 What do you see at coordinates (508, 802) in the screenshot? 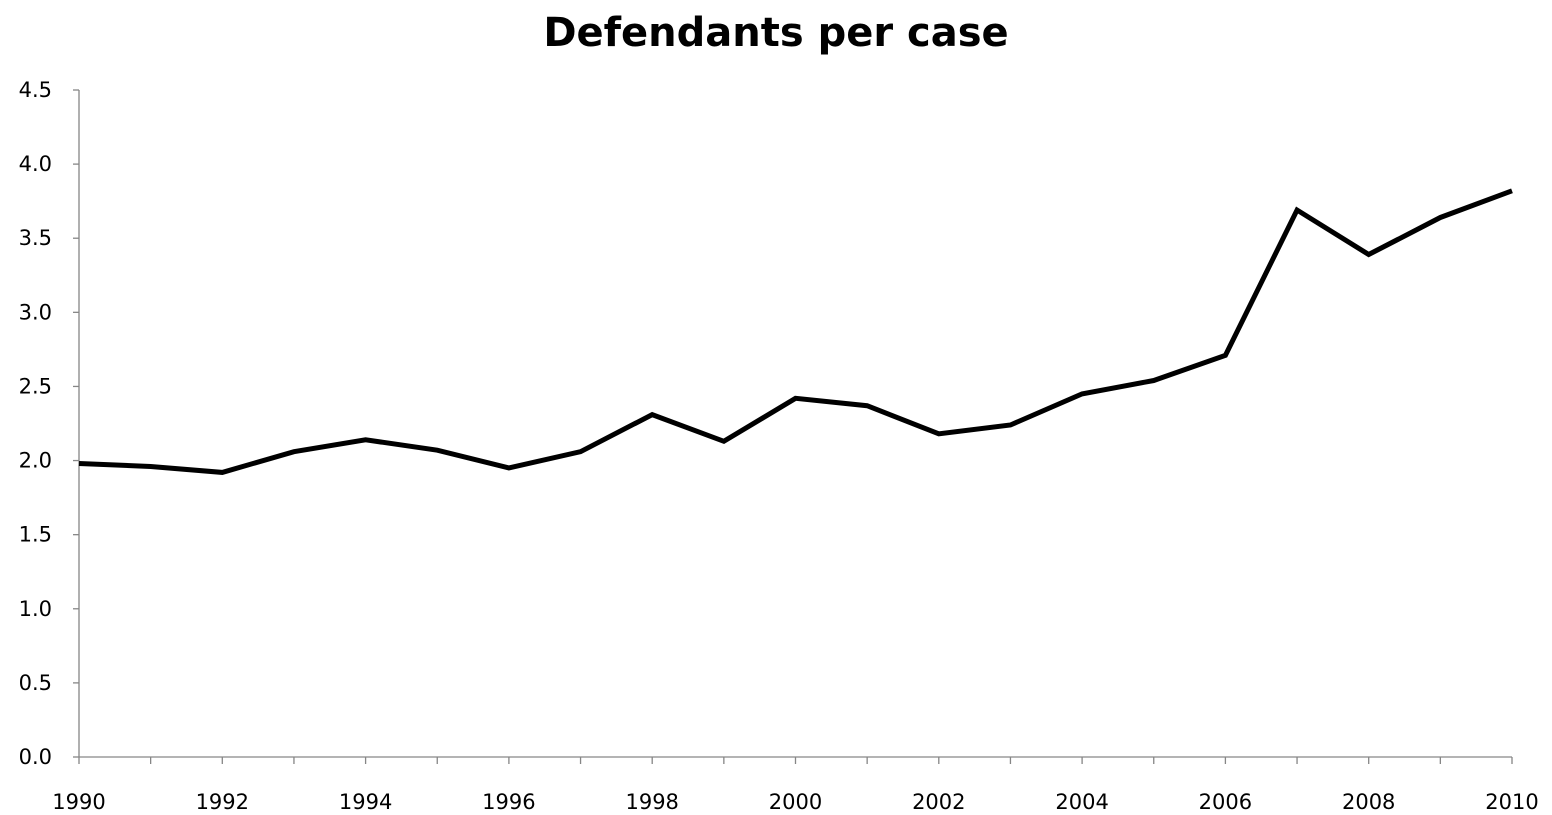
I see `x-tick-label: 1996` at bounding box center [508, 802].